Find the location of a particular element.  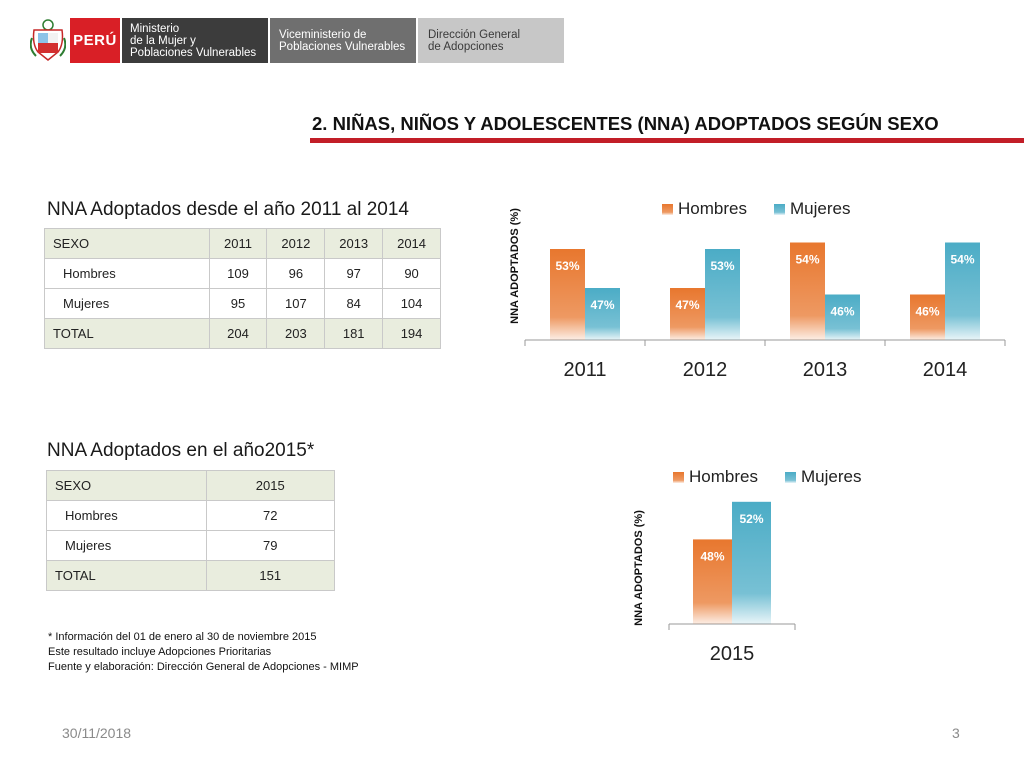

x-tick-label: 2015 is located at coordinates (732, 654).